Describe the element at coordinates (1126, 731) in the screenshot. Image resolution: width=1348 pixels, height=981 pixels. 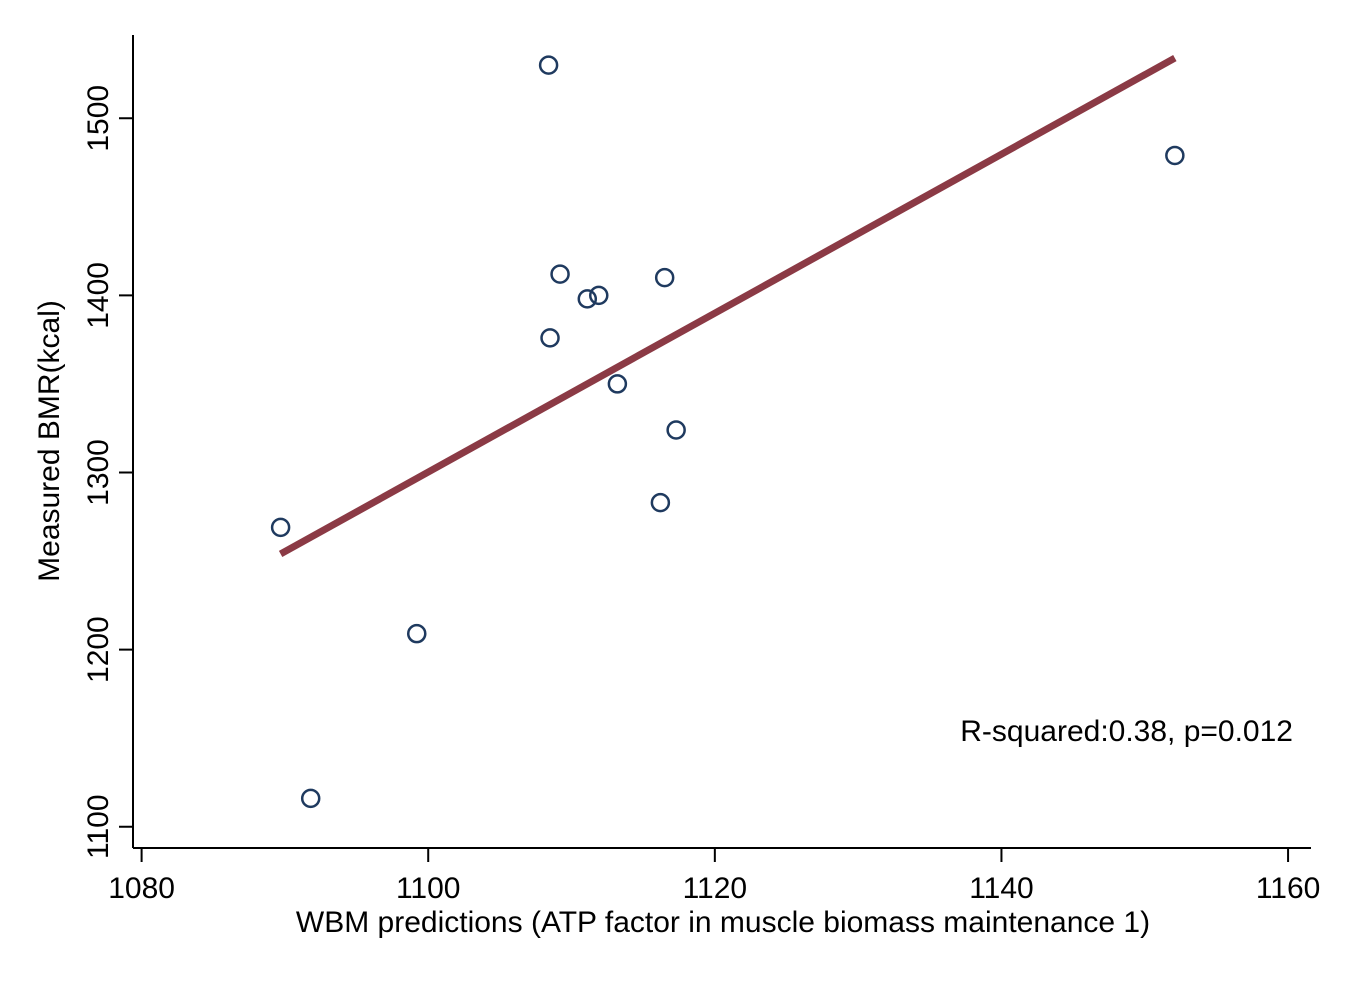
I see `annotation: R-squared:0.38, p=0.012` at that location.